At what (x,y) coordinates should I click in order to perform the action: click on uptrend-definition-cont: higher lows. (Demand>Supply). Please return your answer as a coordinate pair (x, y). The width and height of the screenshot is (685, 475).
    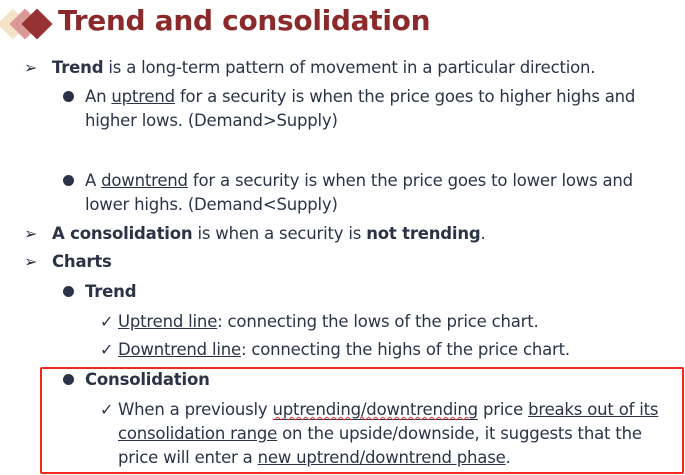
    Looking at the image, I should click on (211, 120).